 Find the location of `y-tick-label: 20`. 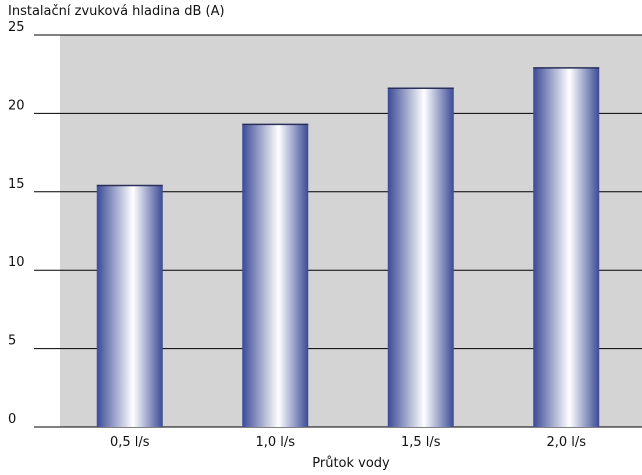

y-tick-label: 20 is located at coordinates (16, 105).